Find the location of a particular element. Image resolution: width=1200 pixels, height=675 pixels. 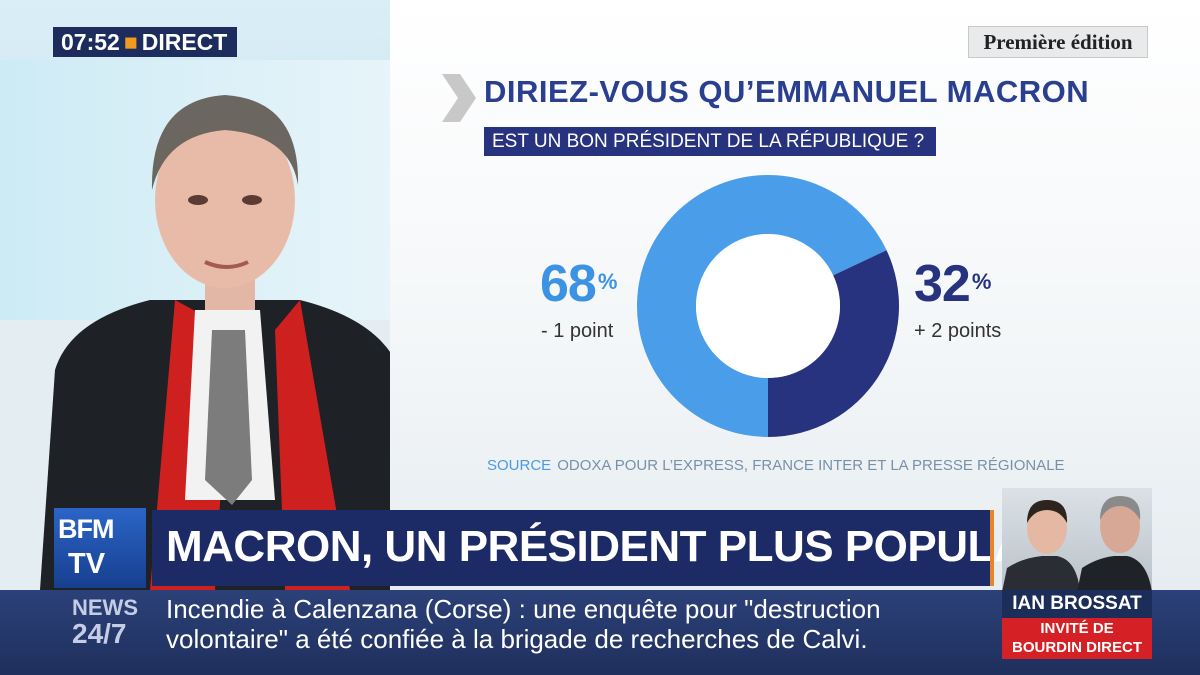

change-right: + 2 points is located at coordinates (958, 331).